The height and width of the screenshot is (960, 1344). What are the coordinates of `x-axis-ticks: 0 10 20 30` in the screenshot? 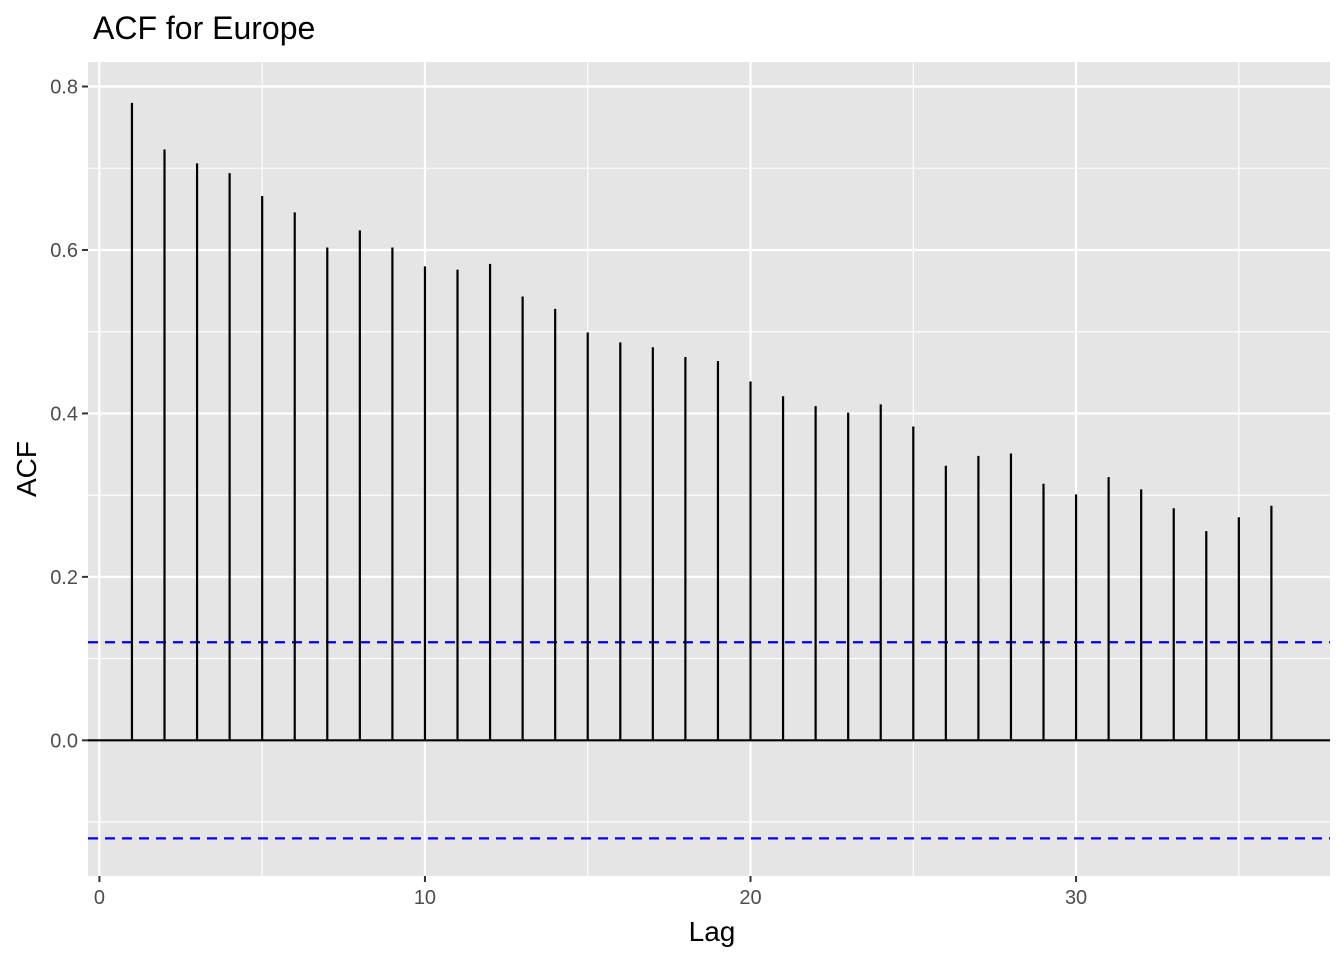 It's located at (590, 892).